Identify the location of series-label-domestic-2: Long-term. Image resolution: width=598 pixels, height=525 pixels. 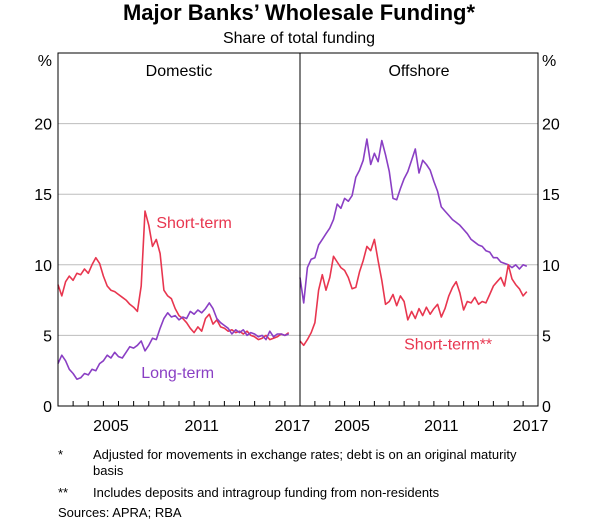
(177, 373).